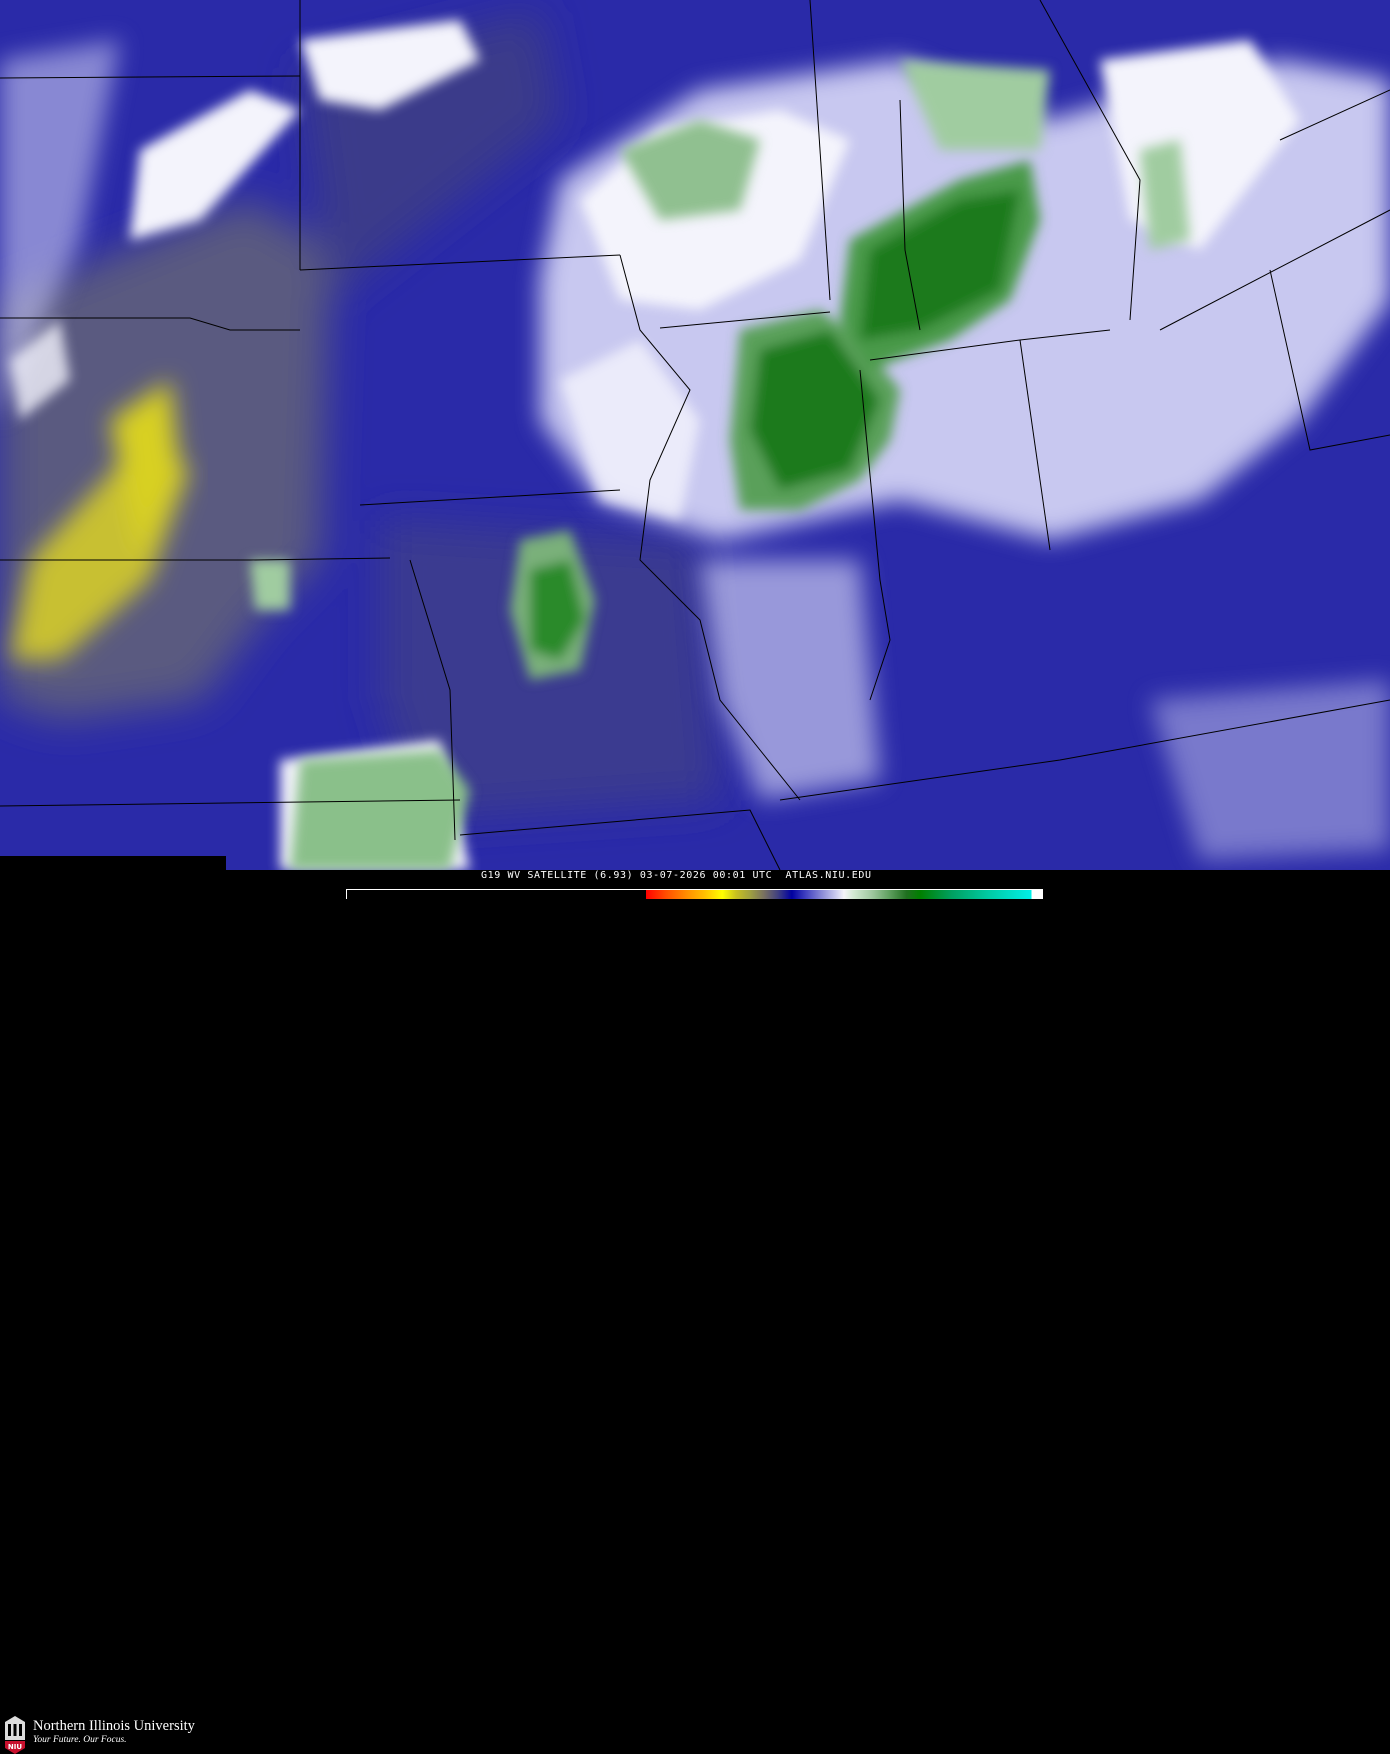 The image size is (1390, 1754). What do you see at coordinates (15, 1747) in the screenshot?
I see `svg-text: NIU` at bounding box center [15, 1747].